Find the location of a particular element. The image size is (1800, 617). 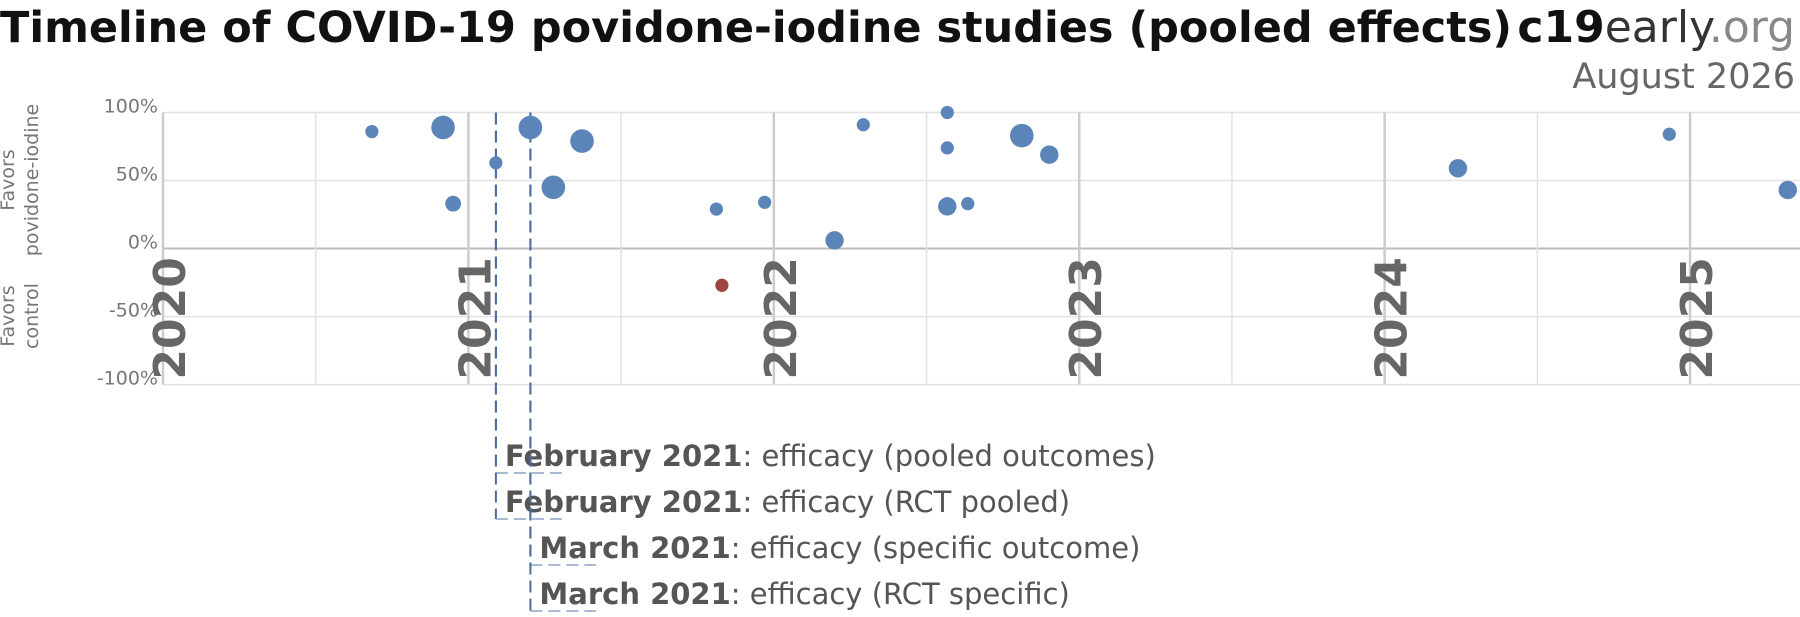

y-label: control is located at coordinates (32, 316).